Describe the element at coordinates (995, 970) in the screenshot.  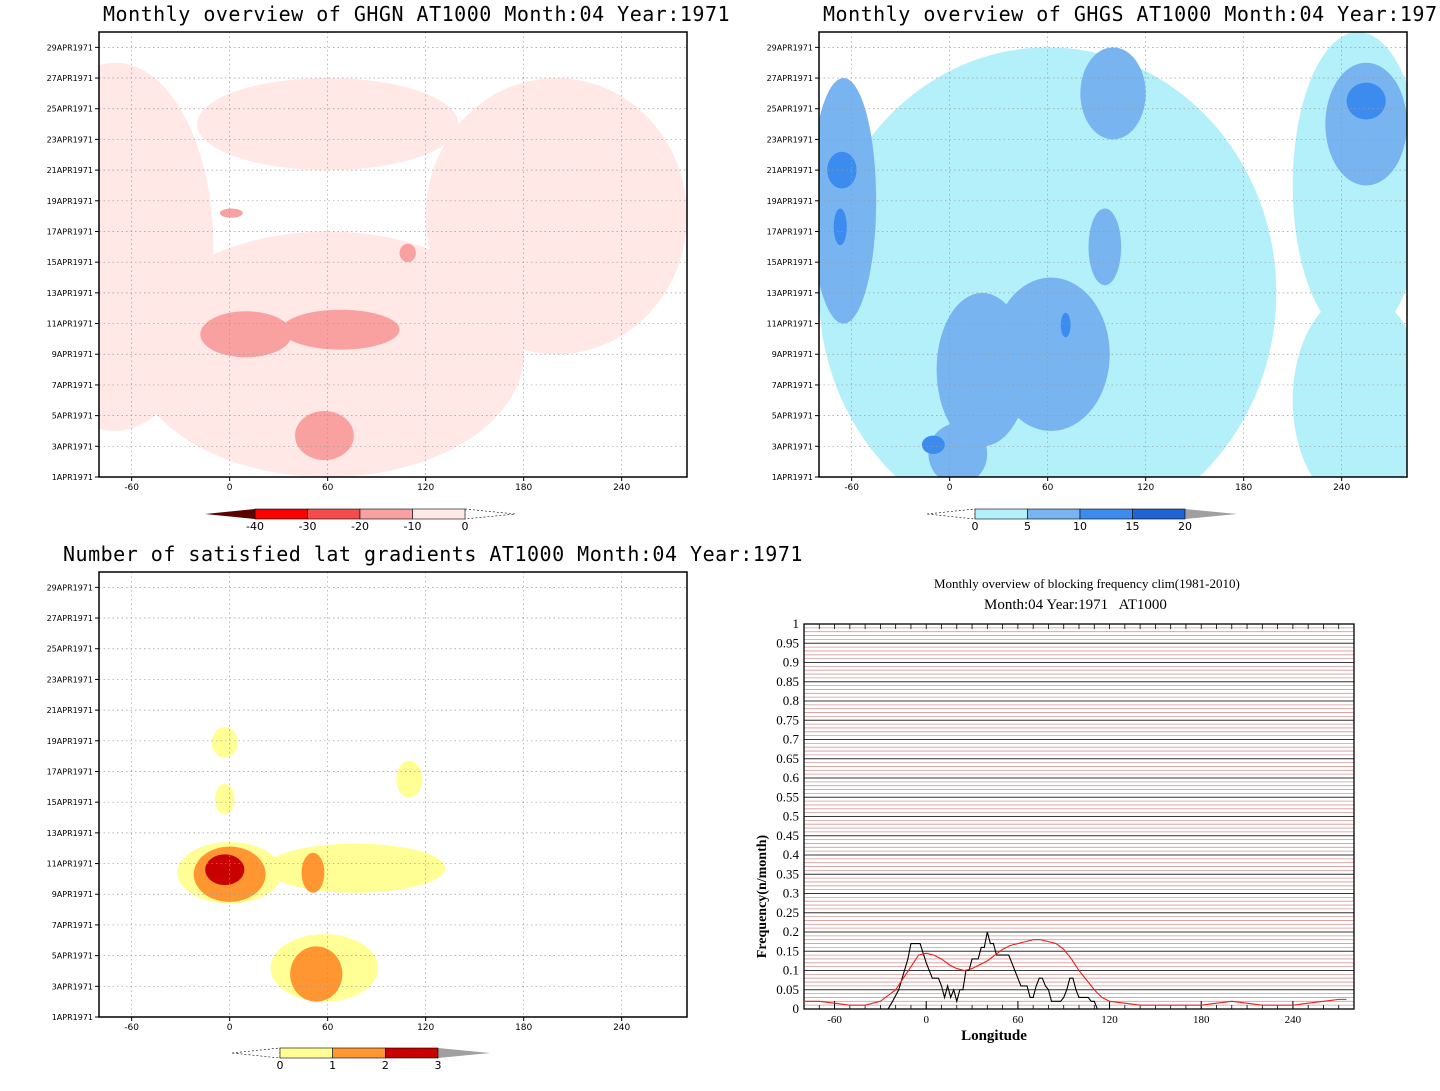
I see `series-line-black` at that location.